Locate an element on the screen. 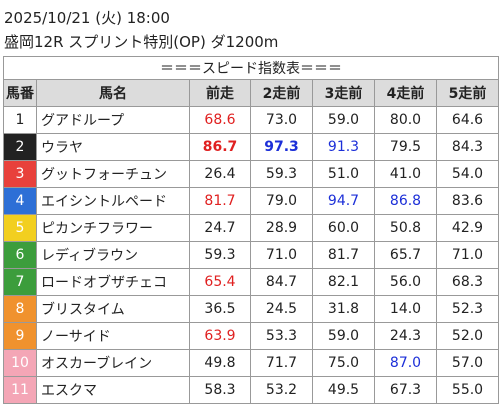  speed-index: 36.5 is located at coordinates (220, 309).